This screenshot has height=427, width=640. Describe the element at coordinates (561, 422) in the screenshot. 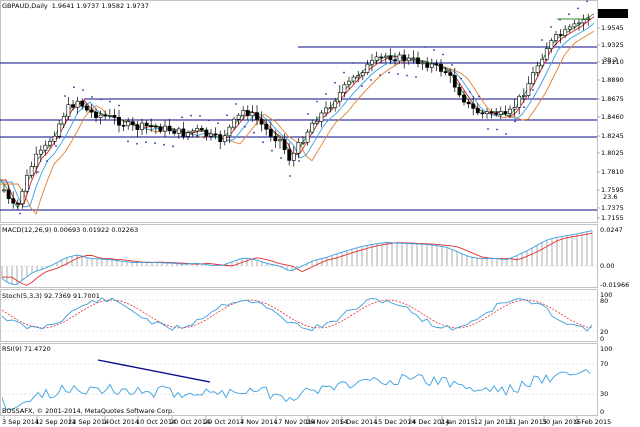

I see `date-tick-label: 30 Jan 2015` at that location.